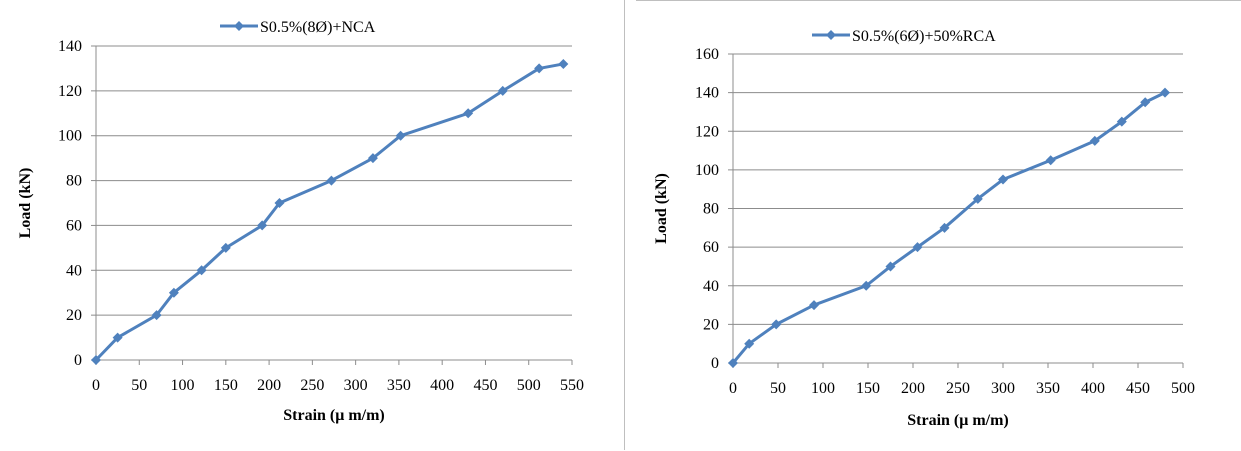  I want to click on y-tick-label: 160, so click(707, 54).